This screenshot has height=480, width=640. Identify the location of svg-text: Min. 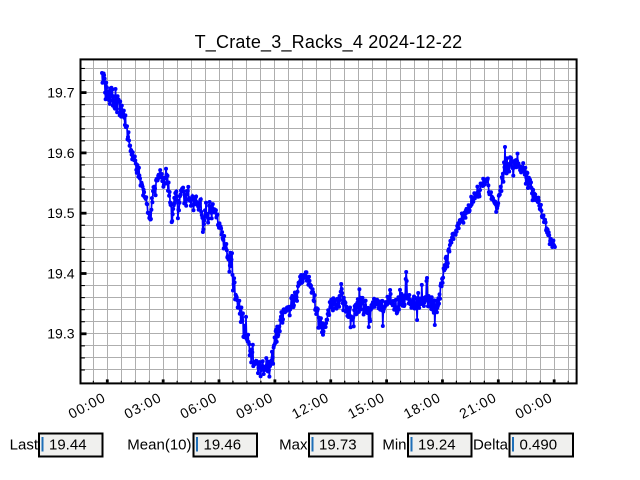
(394, 445).